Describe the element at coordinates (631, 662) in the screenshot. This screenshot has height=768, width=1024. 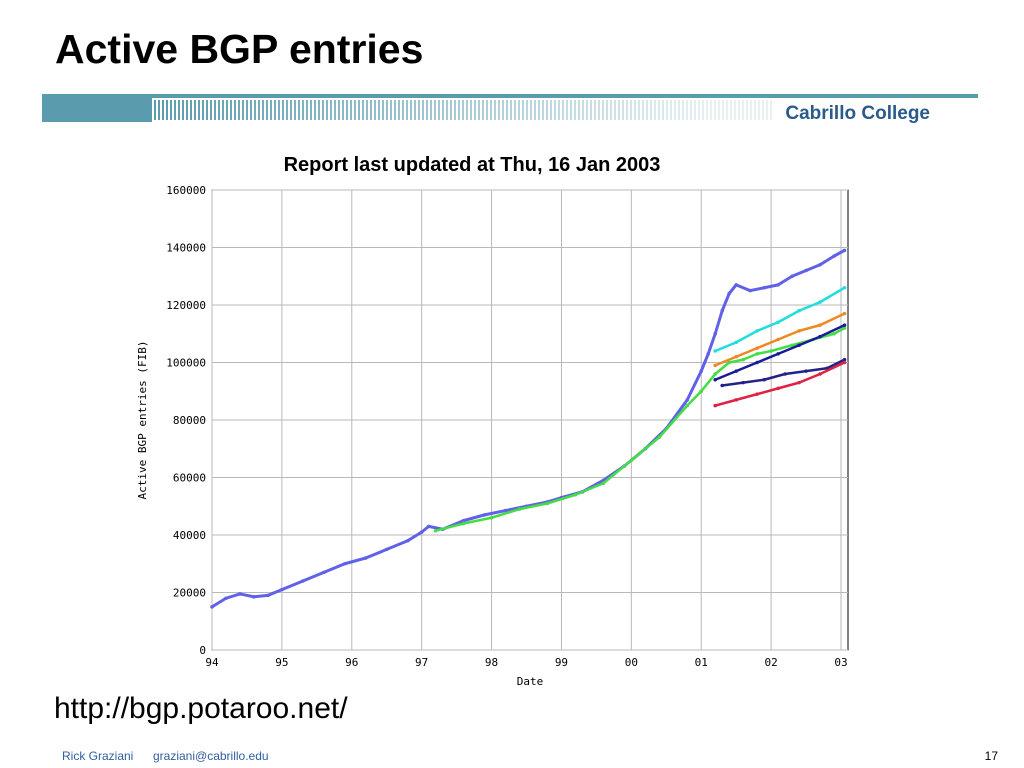
I see `x-tick-label: 00` at that location.